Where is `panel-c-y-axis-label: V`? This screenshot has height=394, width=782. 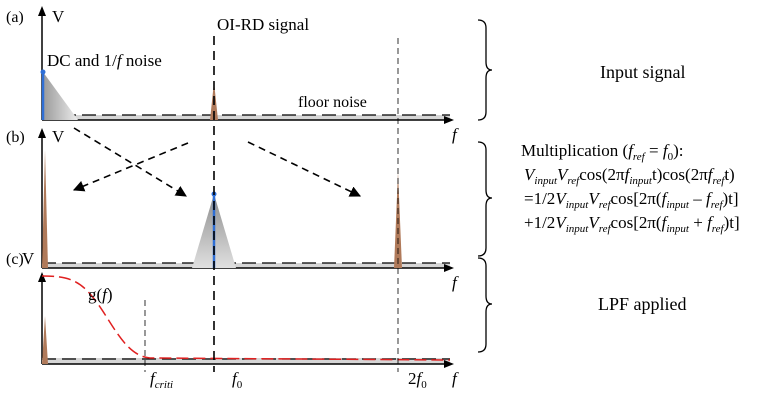 panel-c-y-axis-label: V is located at coordinates (28, 258).